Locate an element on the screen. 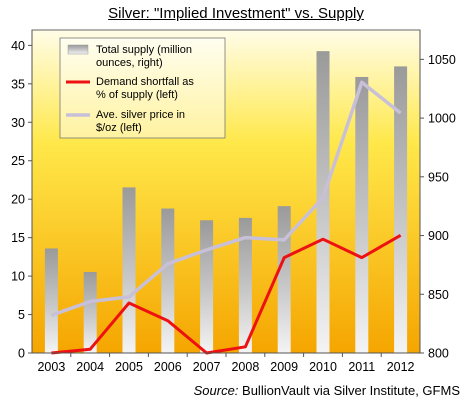 The width and height of the screenshot is (472, 406). bar-2003 is located at coordinates (51, 300).